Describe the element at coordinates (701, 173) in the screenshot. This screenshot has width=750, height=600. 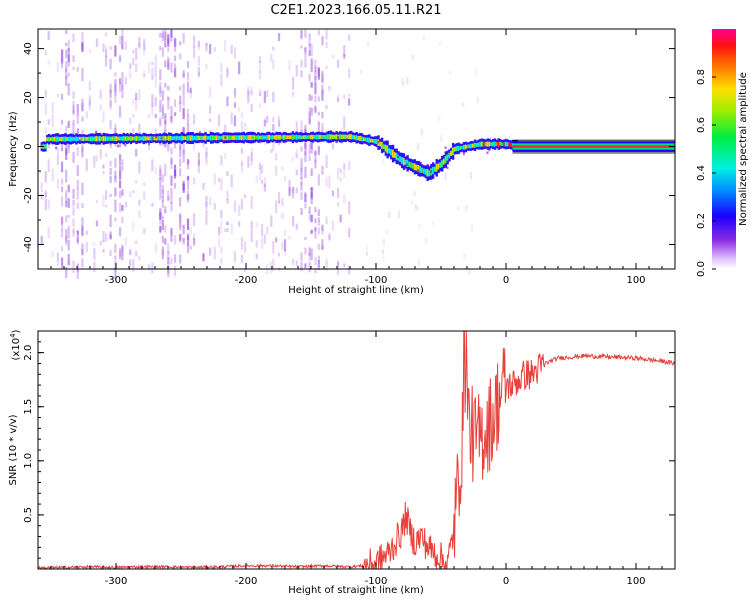
I see `colorbar-tick-label: 0.4` at that location.